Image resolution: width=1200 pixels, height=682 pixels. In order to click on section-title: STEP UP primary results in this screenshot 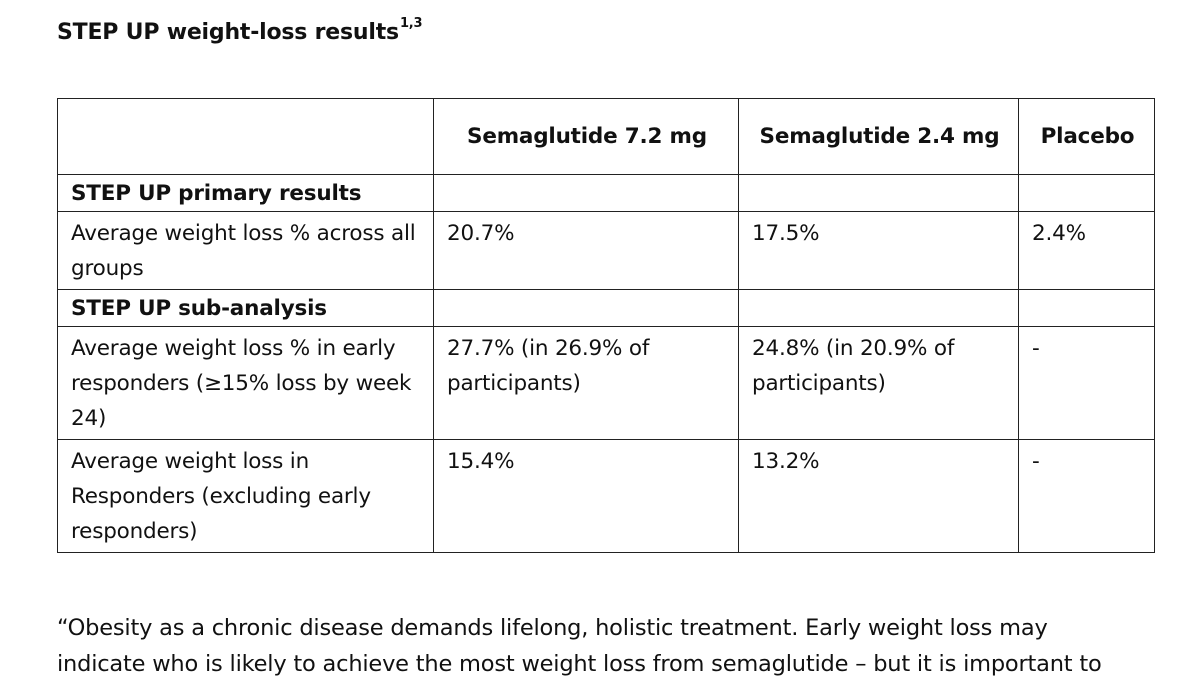, I will do `click(245, 193)`.